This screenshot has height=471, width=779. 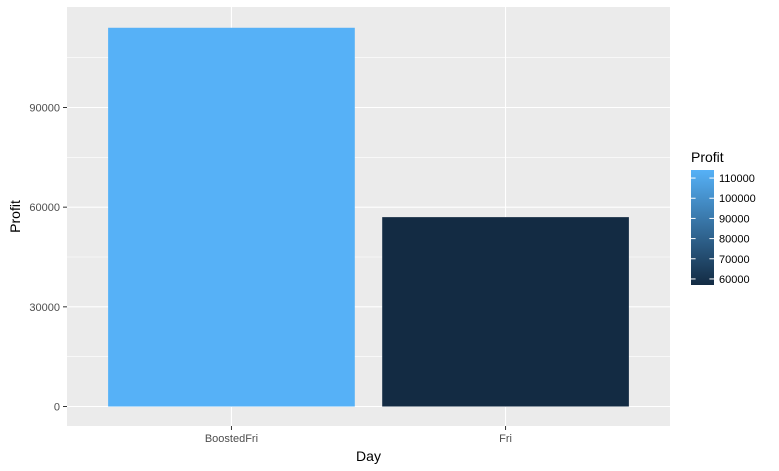 I want to click on x-axis: BoostedFri Fri, so click(x=358, y=435).